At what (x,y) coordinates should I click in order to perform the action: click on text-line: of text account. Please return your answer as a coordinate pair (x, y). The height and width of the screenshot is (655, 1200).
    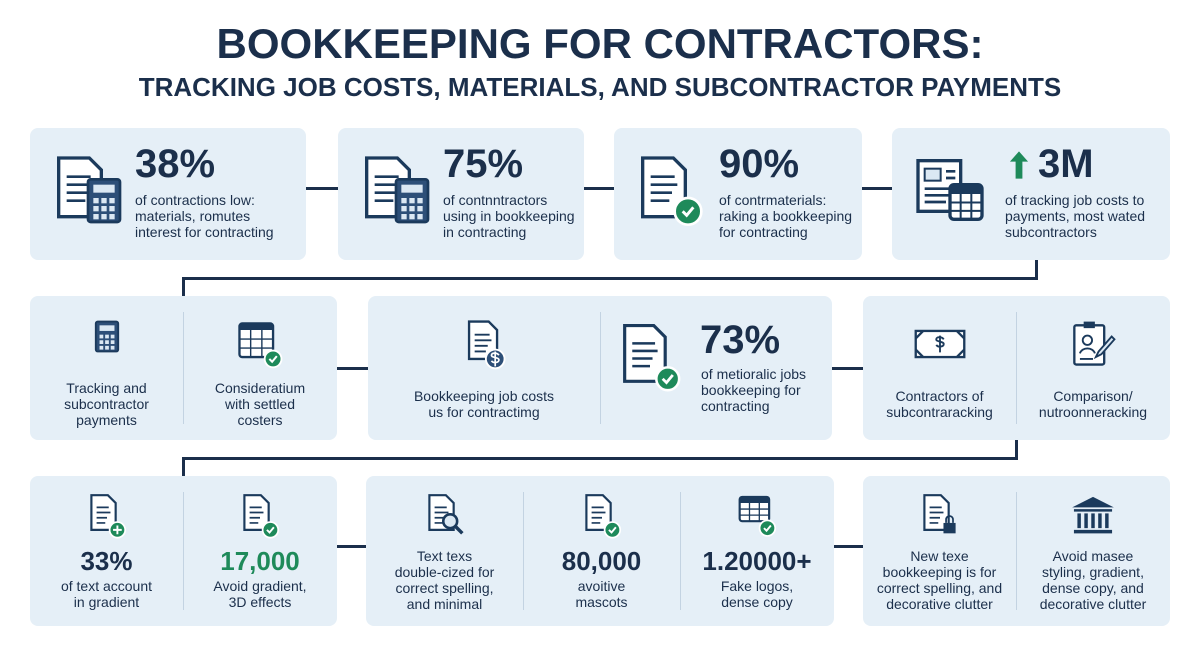
    Looking at the image, I should click on (106, 586).